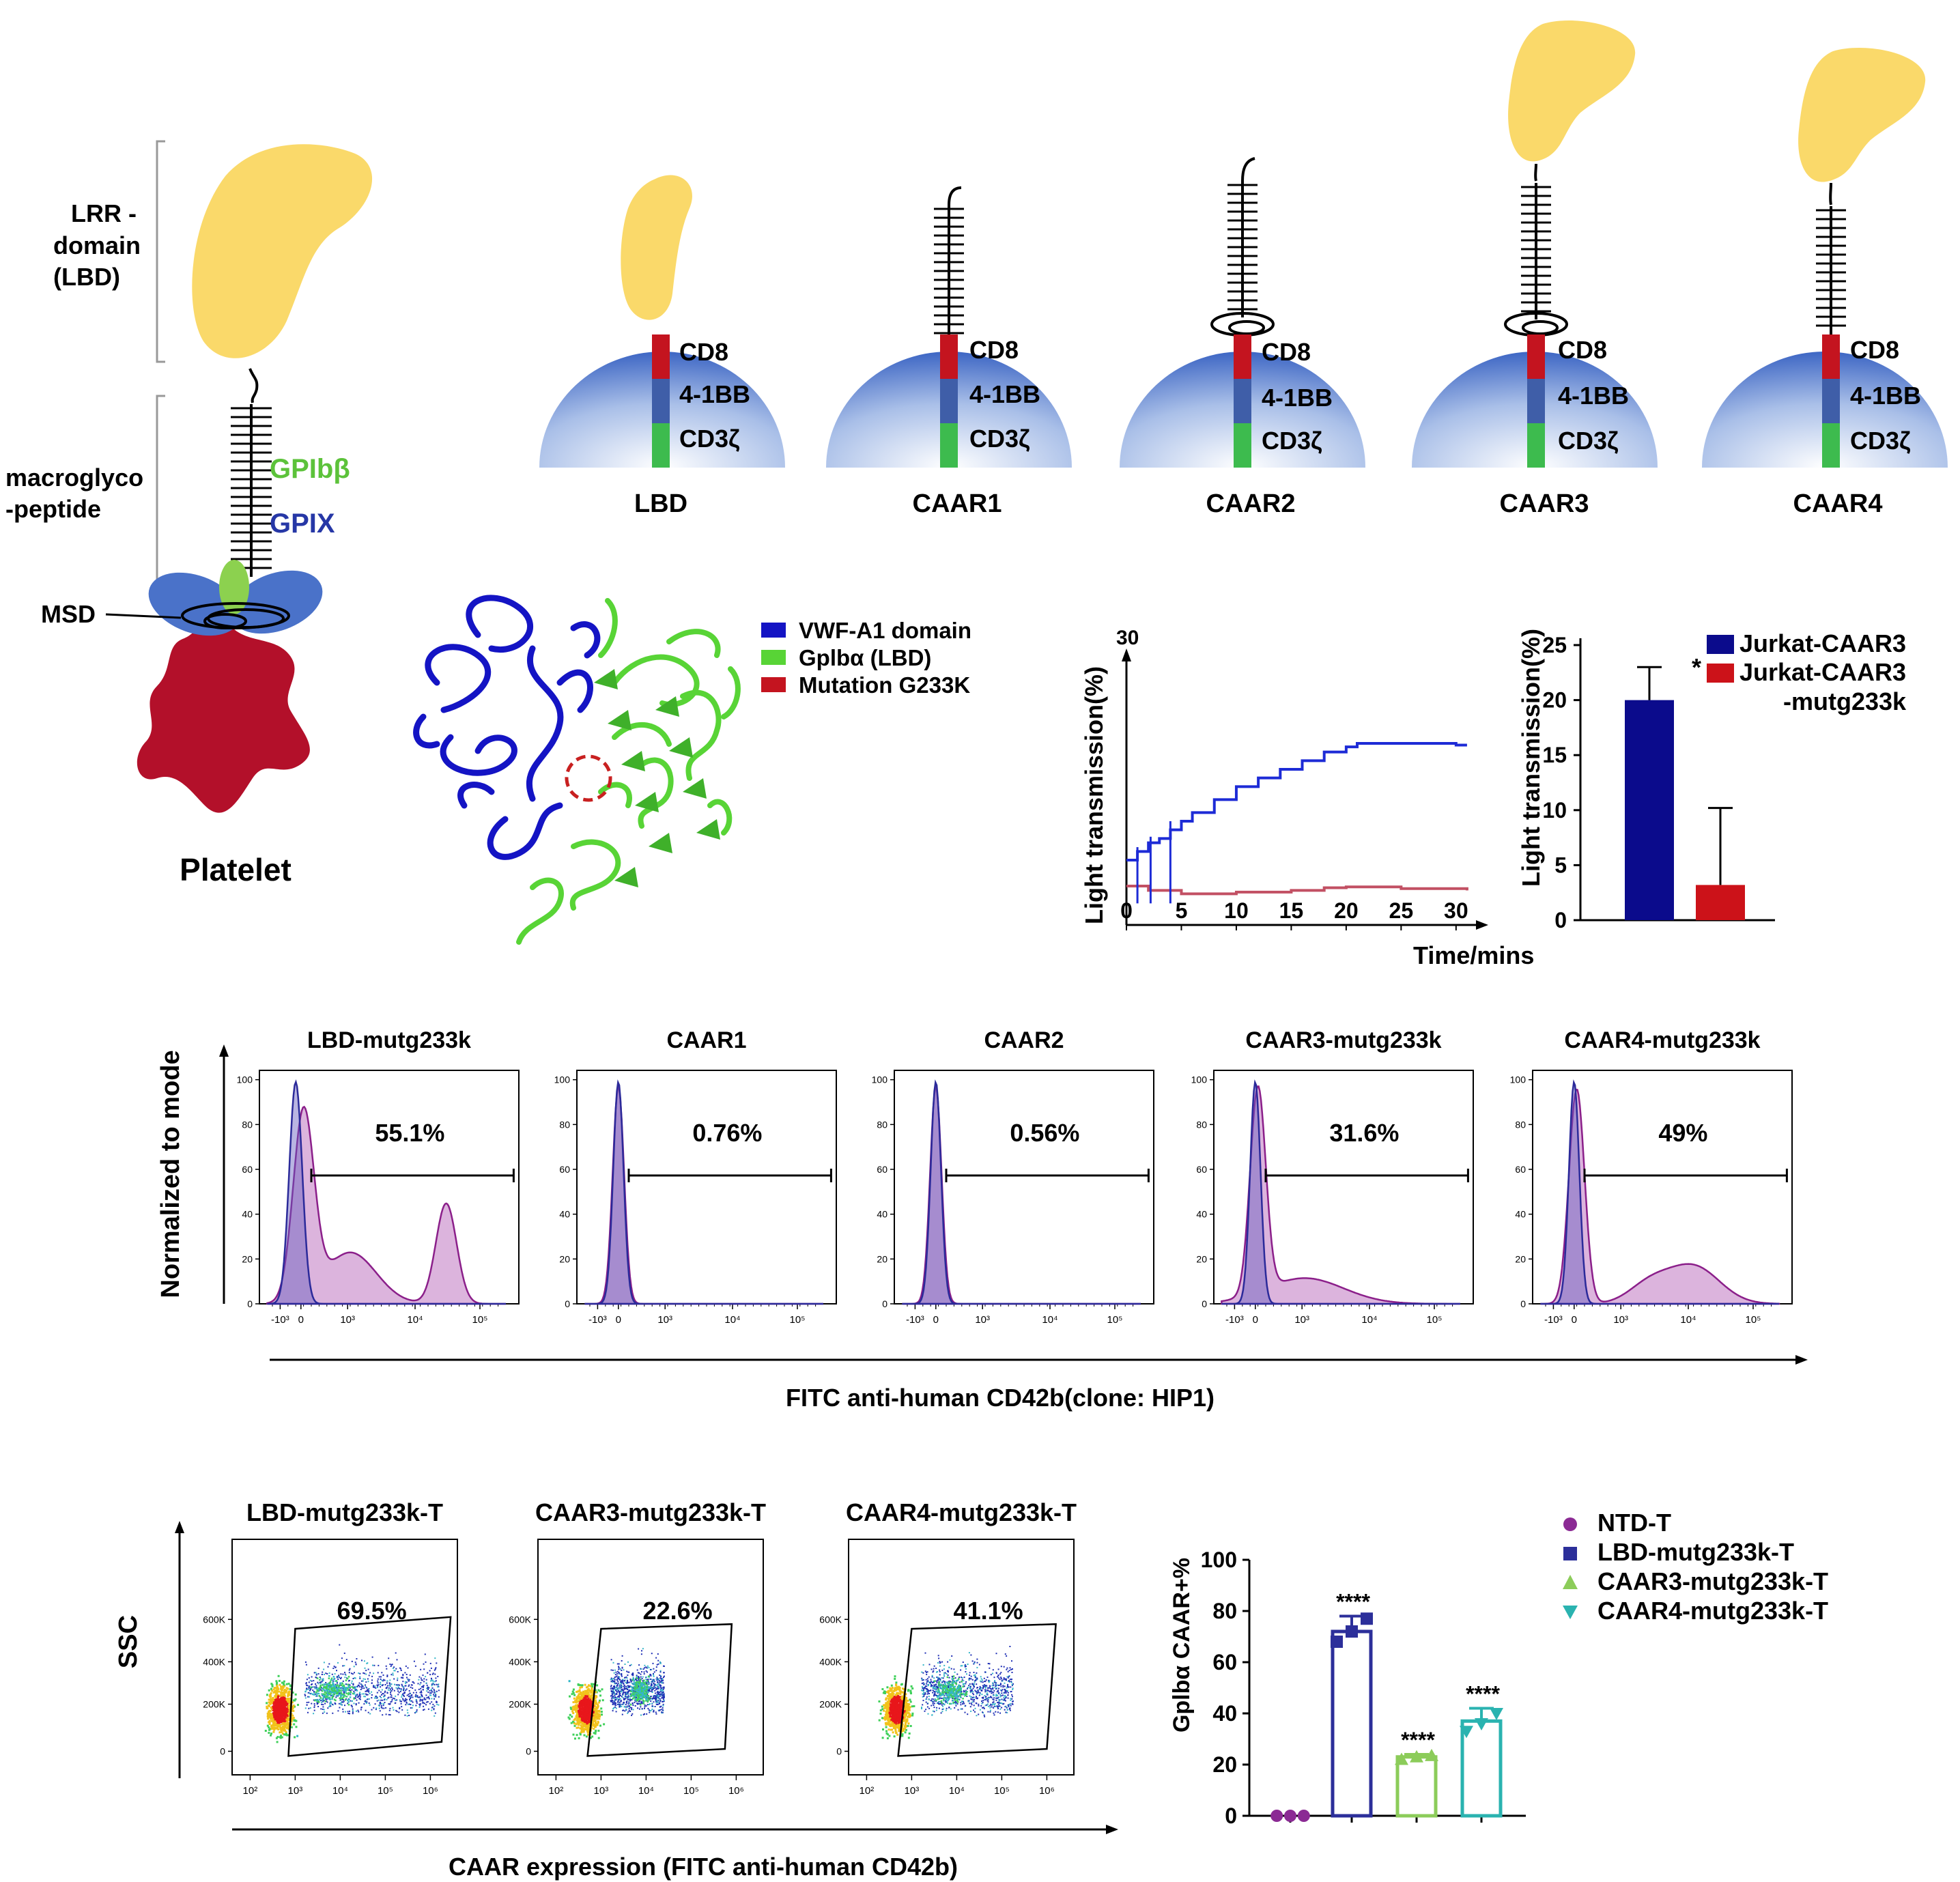 This screenshot has width=1960, height=1882. I want to click on event-dots, so click(616, 1694).